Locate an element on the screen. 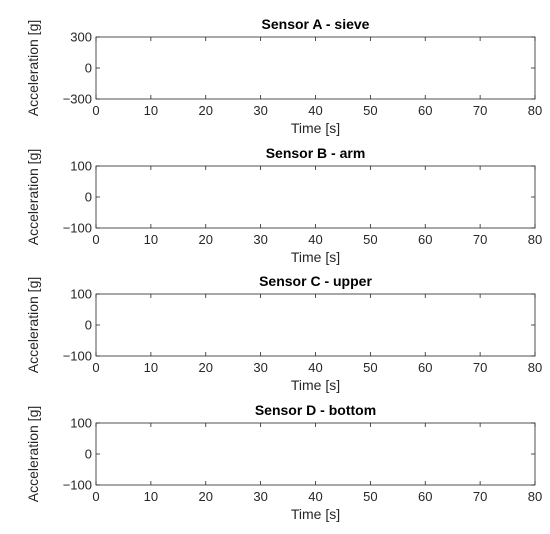 This screenshot has height=534, width=550. panel-title: Sensor A - sieve is located at coordinates (316, 24).